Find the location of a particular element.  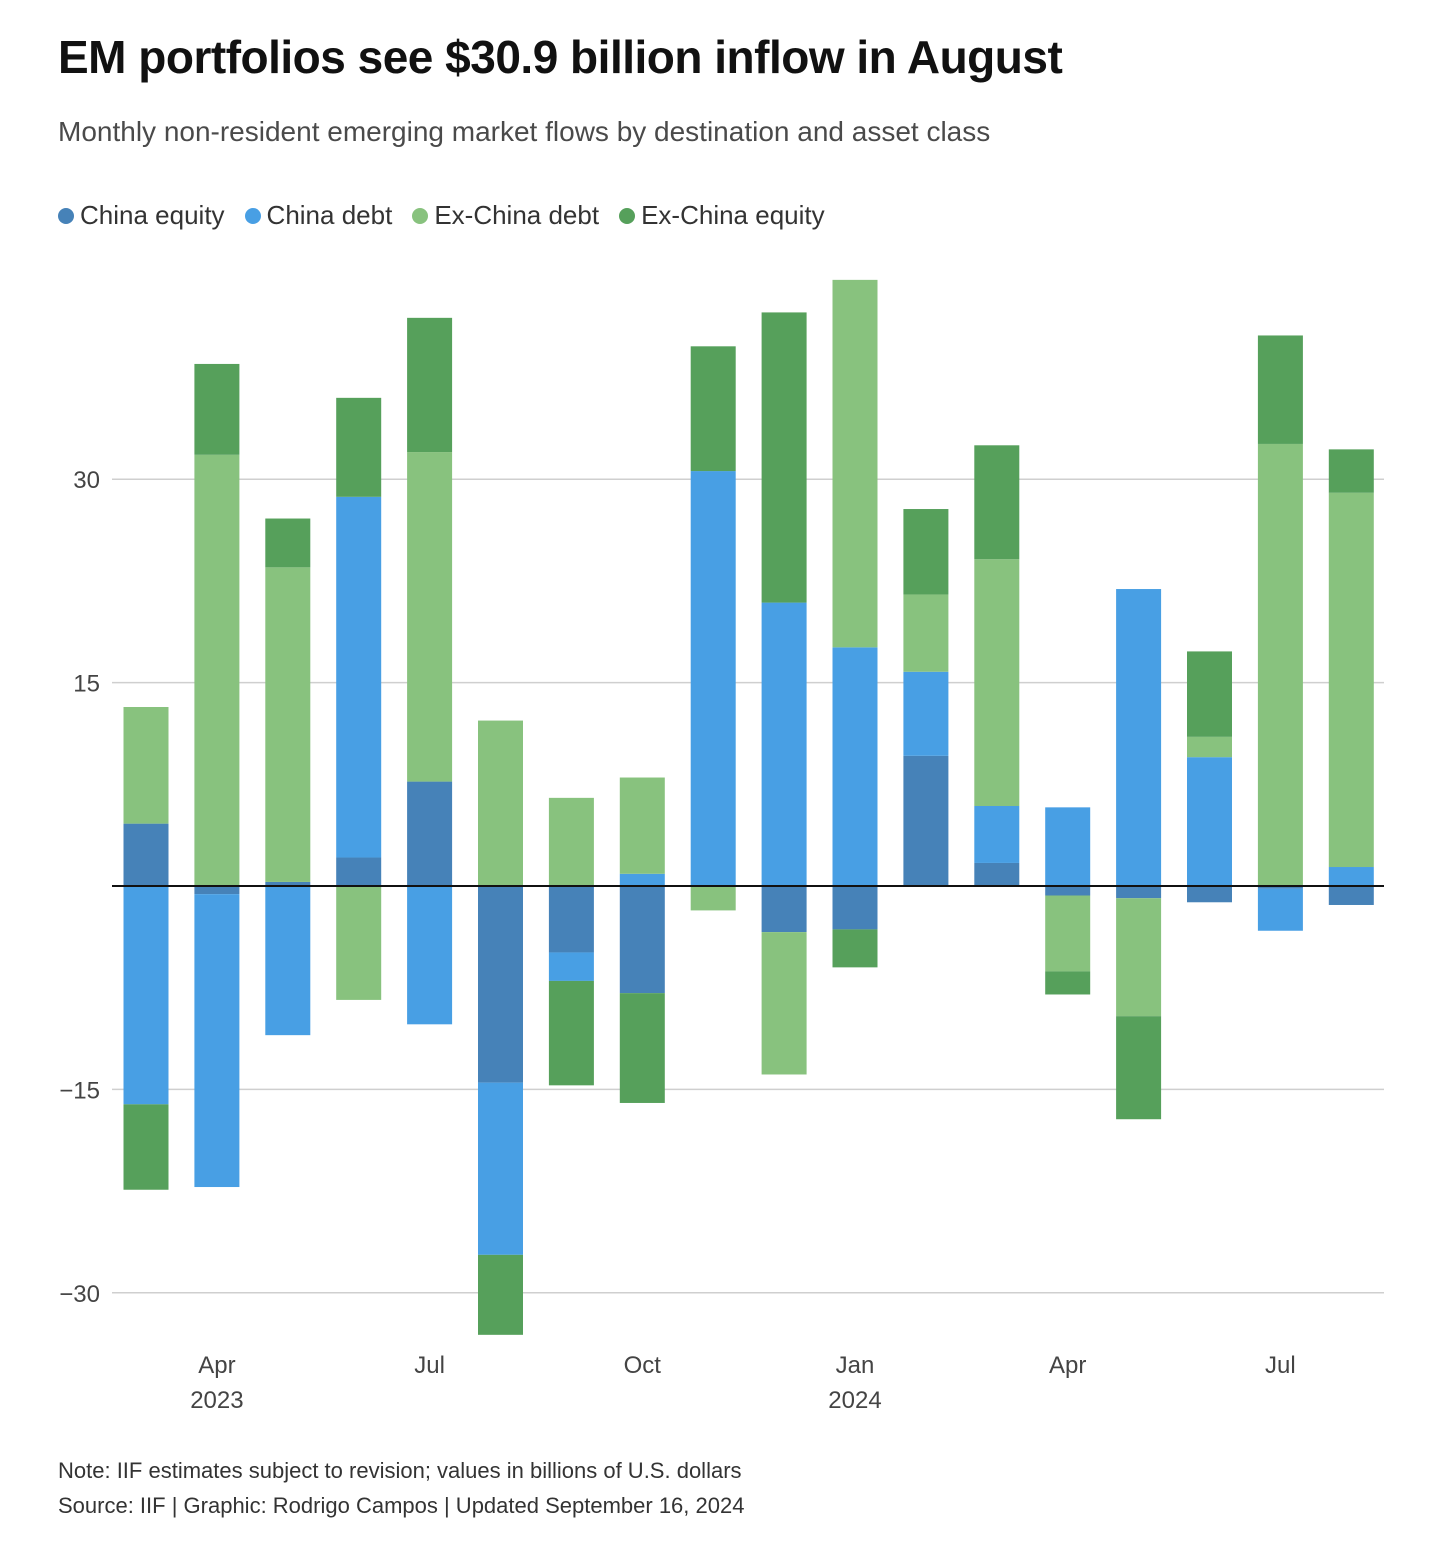

y-tick-label: −30 is located at coordinates (79, 1294).